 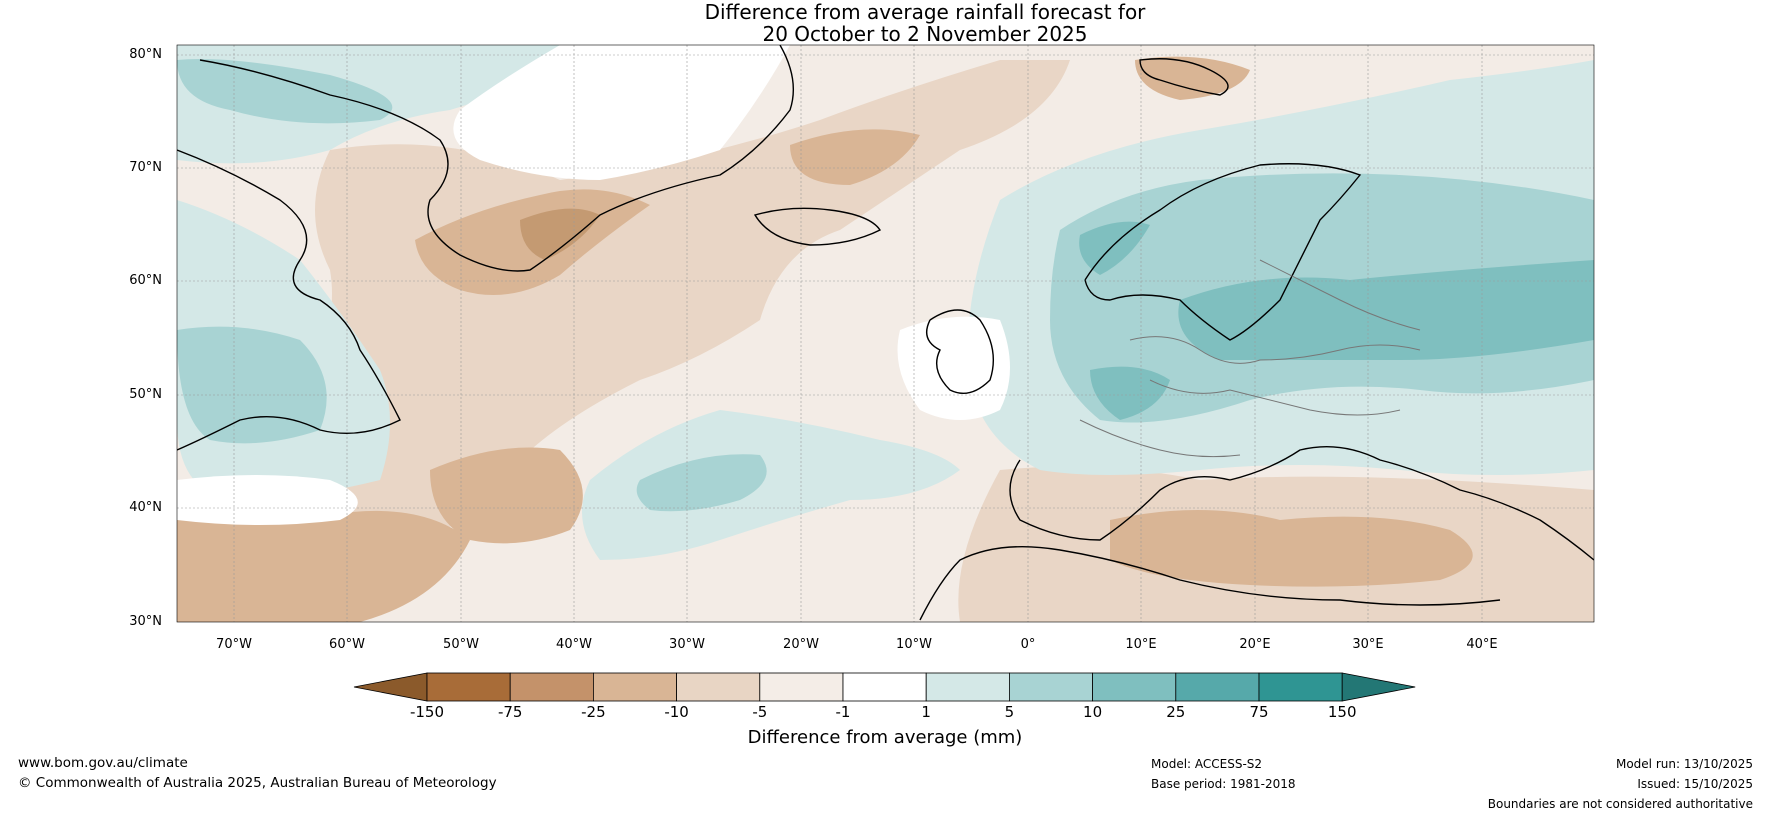 What do you see at coordinates (461, 644) in the screenshot?
I see `lon-label: 50°W` at bounding box center [461, 644].